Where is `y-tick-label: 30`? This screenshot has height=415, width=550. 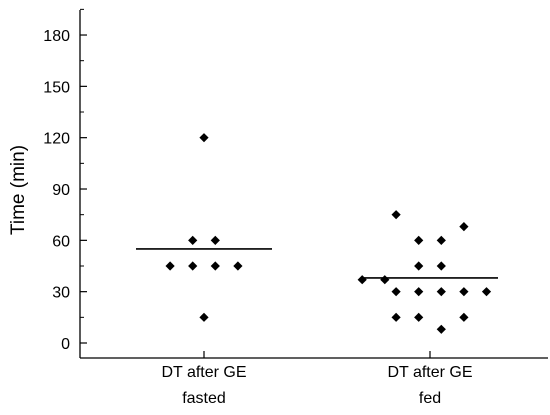
y-tick-label: 30 is located at coordinates (61, 293).